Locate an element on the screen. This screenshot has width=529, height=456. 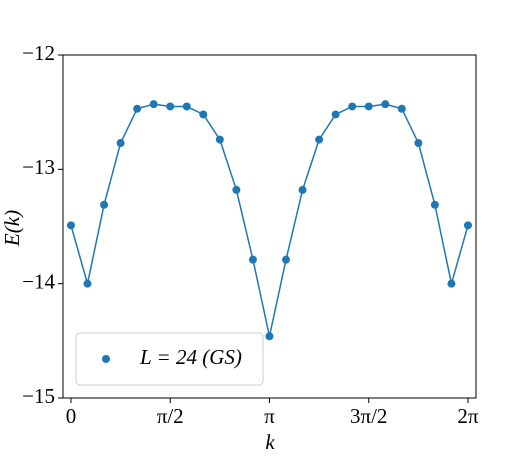
legend-box is located at coordinates (169, 359).